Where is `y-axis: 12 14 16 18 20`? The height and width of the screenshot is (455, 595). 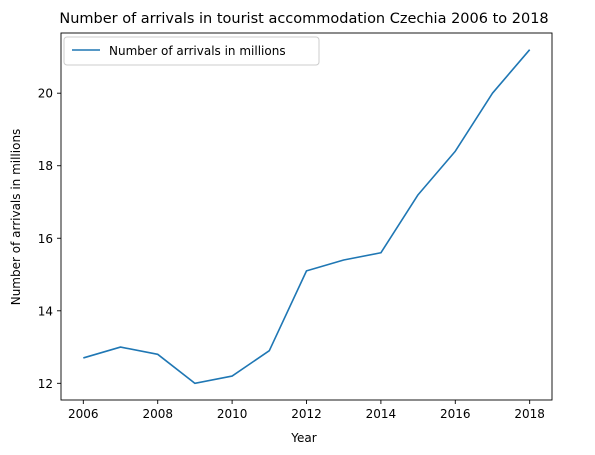
y-axis: 12 14 16 18 20 is located at coordinates (49, 239).